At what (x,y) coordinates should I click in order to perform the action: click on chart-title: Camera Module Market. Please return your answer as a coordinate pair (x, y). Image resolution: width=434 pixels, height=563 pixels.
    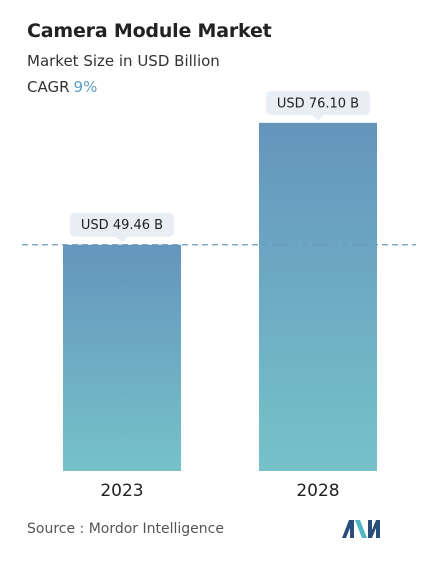
    Looking at the image, I should click on (149, 31).